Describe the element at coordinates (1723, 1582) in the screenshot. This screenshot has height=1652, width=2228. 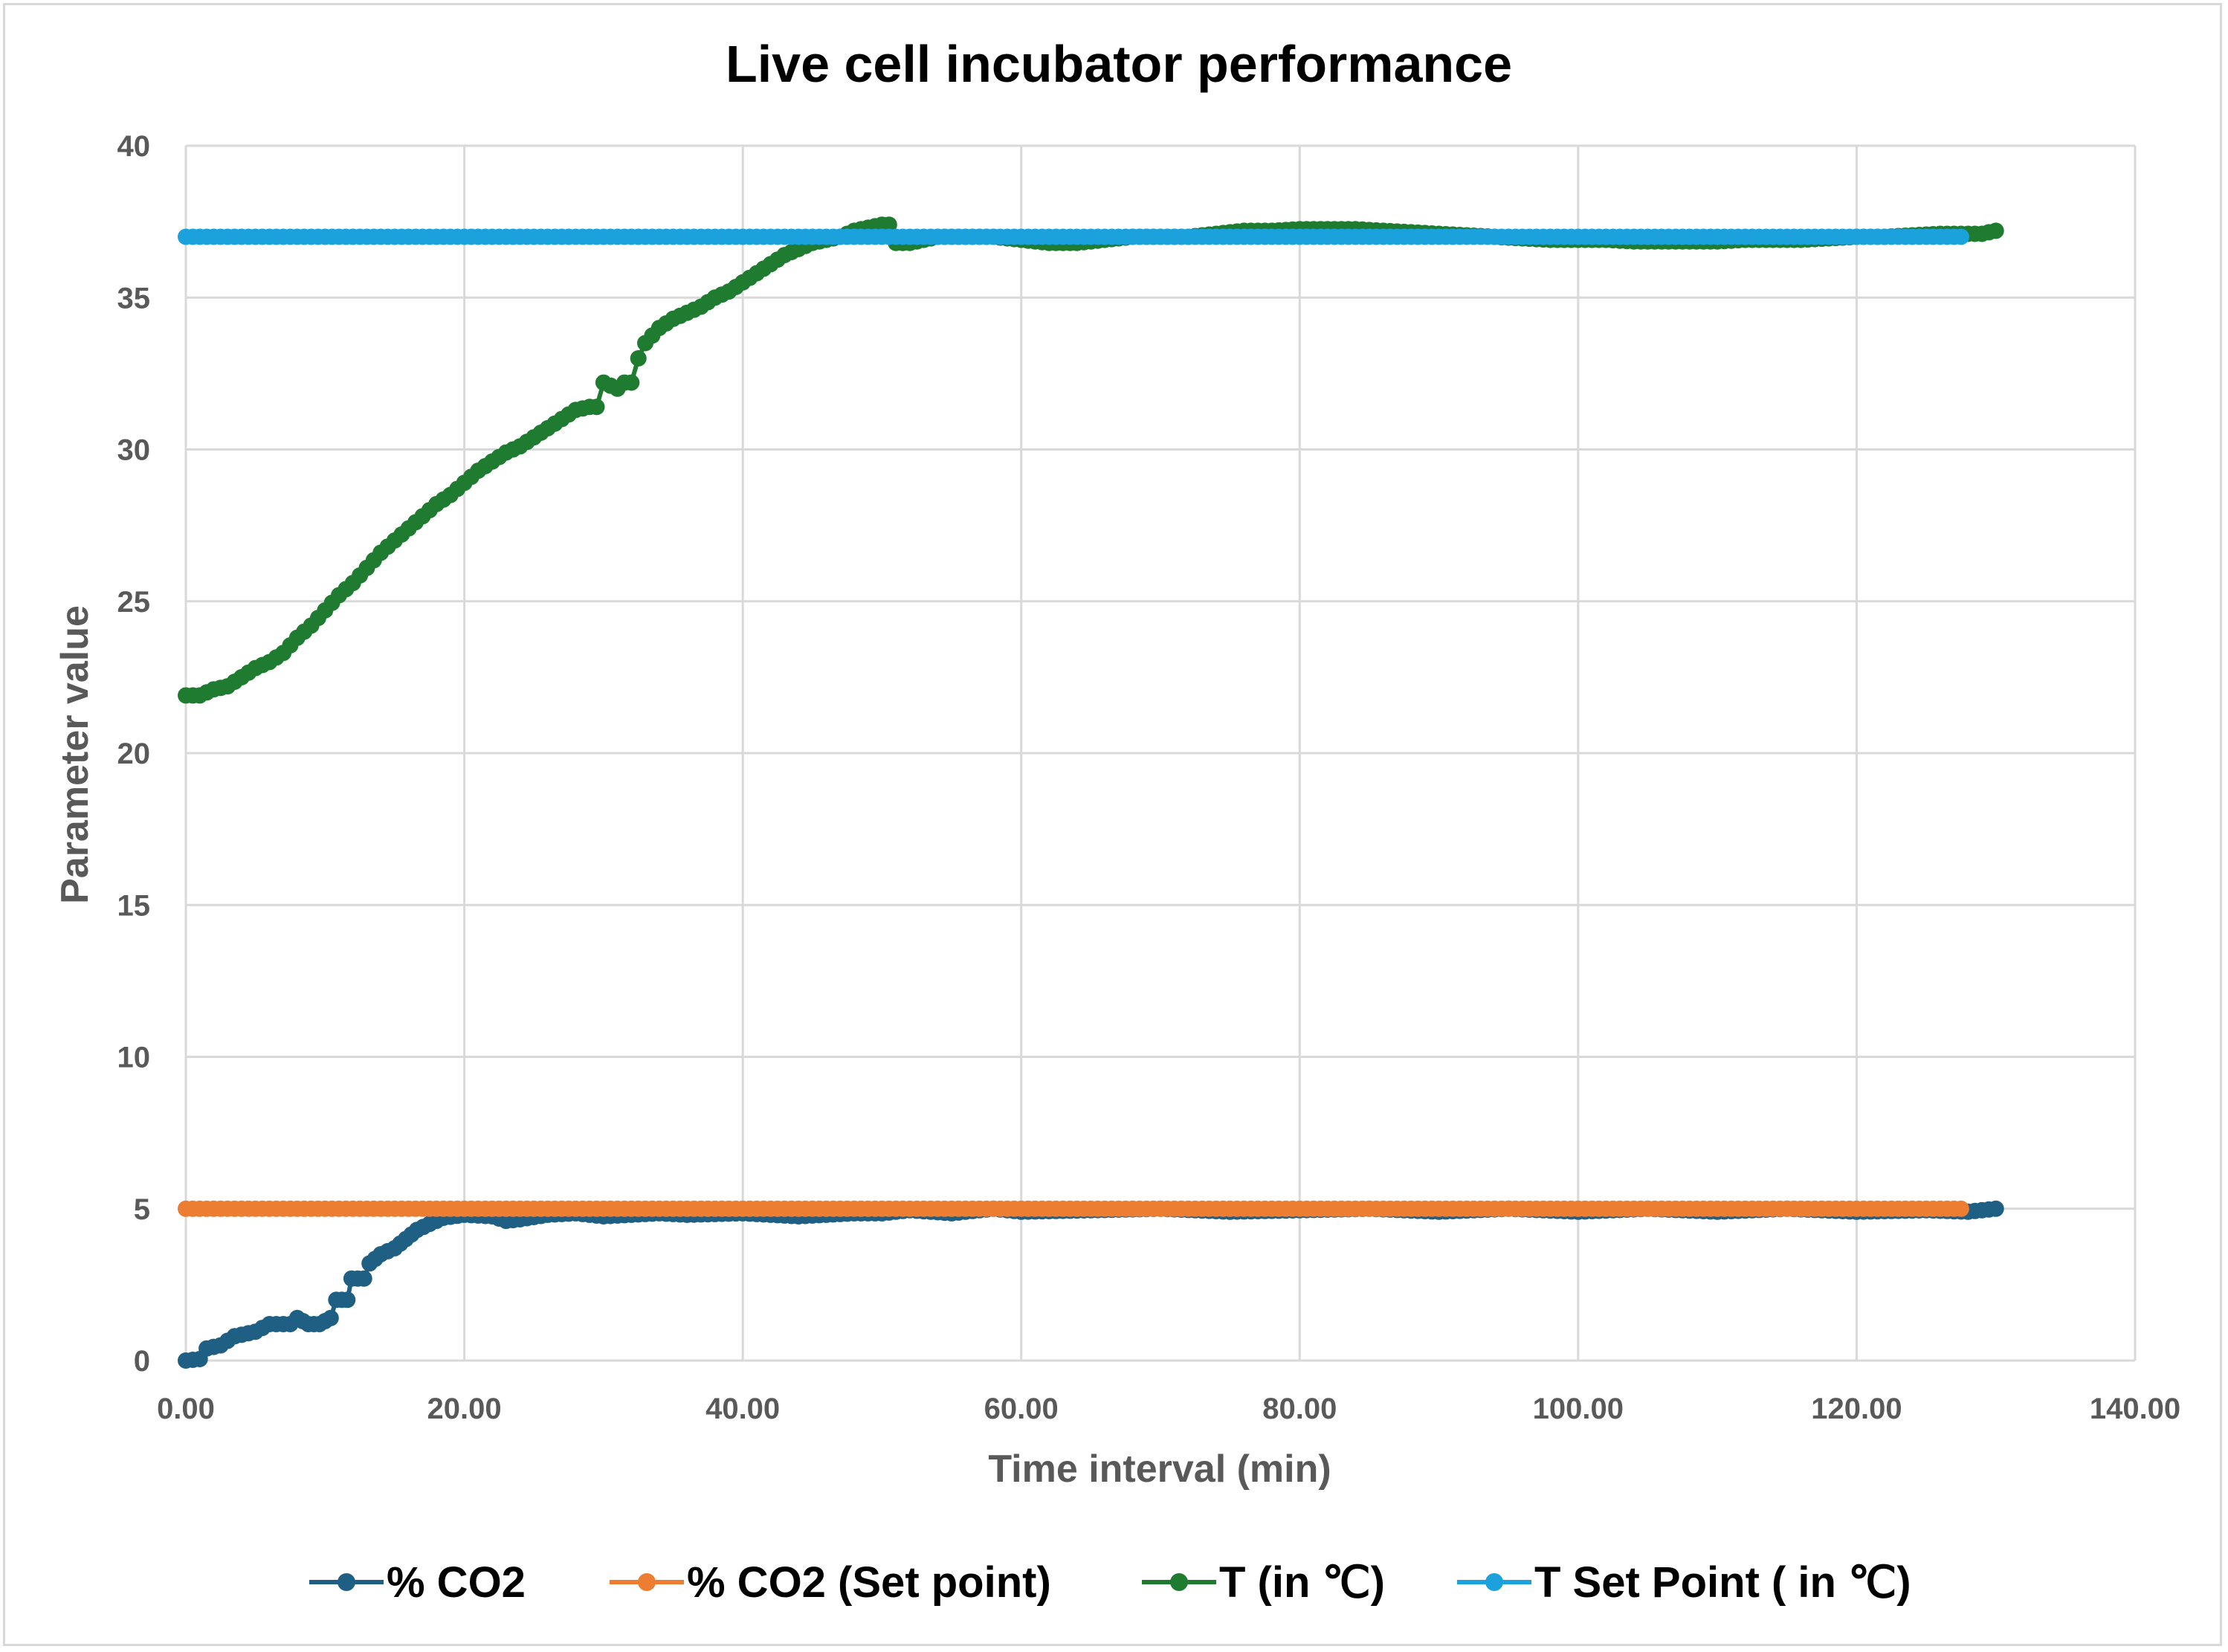
I see `legend-label: T Set Point ( in ℃)` at that location.